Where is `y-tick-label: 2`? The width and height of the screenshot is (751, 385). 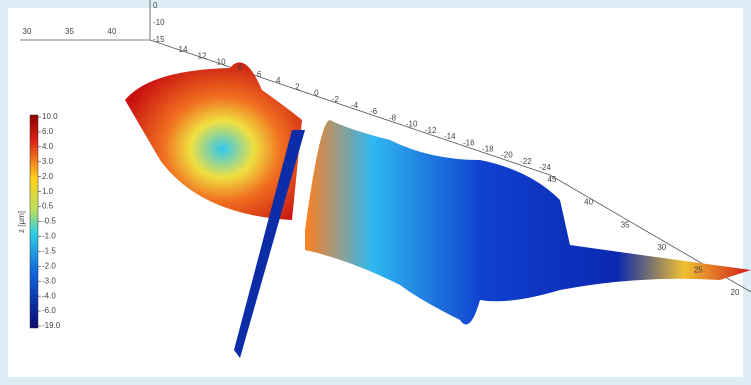
y-tick-label: 2 is located at coordinates (297, 86).